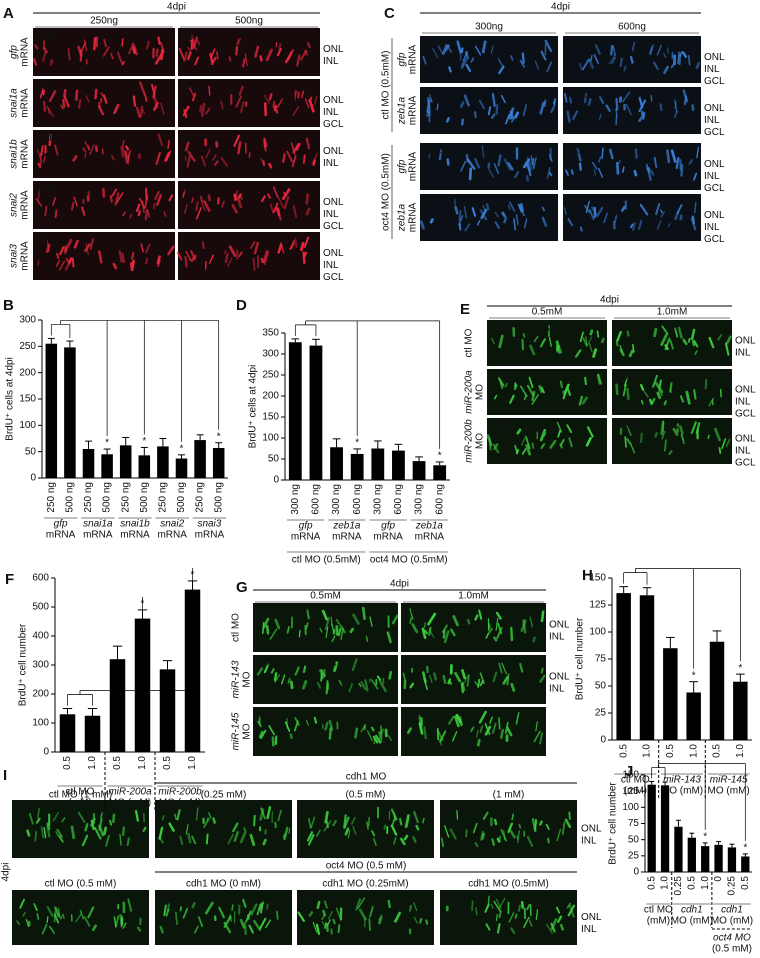  Describe the element at coordinates (705, 837) in the screenshot. I see `significance: *` at that location.